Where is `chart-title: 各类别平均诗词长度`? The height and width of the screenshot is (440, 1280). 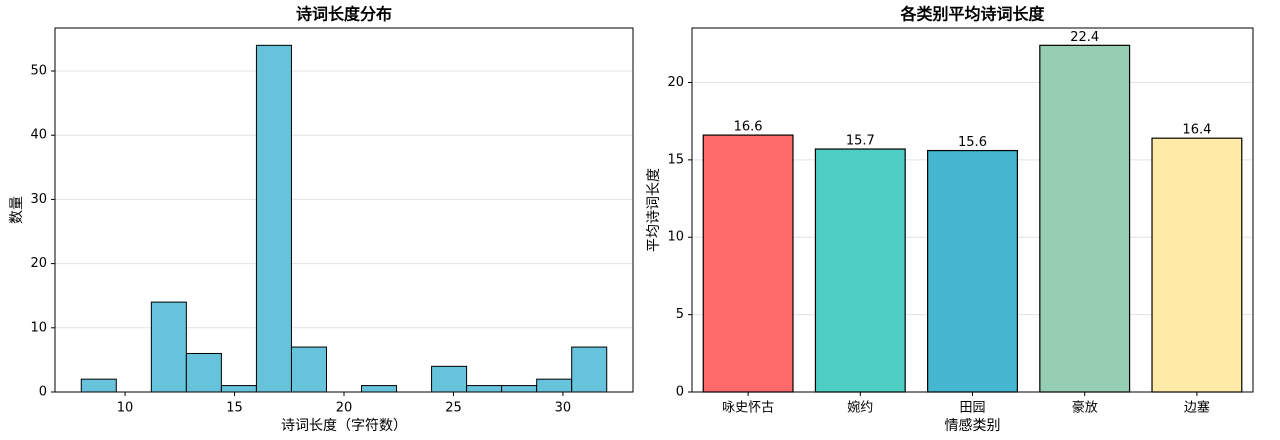 chart-title: 各类别平均诗词长度 is located at coordinates (972, 14).